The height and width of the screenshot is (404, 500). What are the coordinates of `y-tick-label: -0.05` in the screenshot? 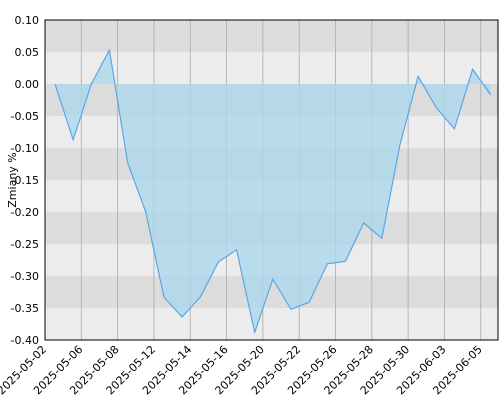 It's located at (25, 116).